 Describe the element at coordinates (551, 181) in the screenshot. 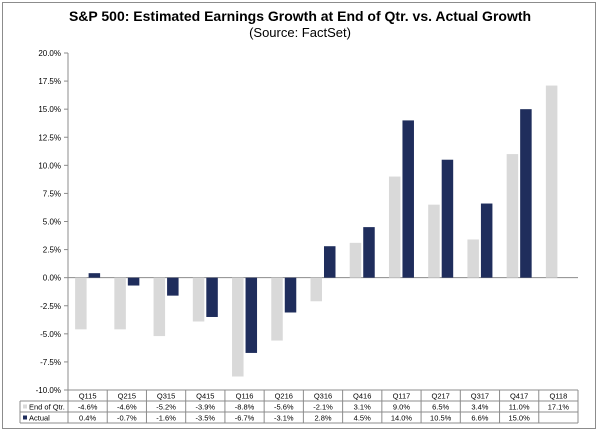

I see `bar-end-of-qtr-q118` at that location.